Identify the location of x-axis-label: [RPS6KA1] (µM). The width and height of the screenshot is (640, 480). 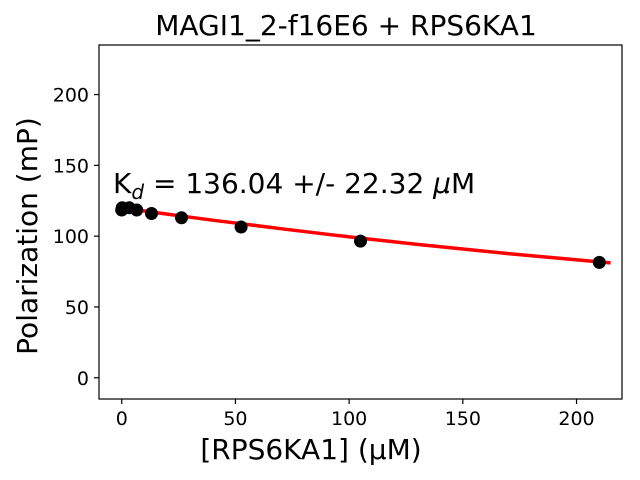
(310, 449).